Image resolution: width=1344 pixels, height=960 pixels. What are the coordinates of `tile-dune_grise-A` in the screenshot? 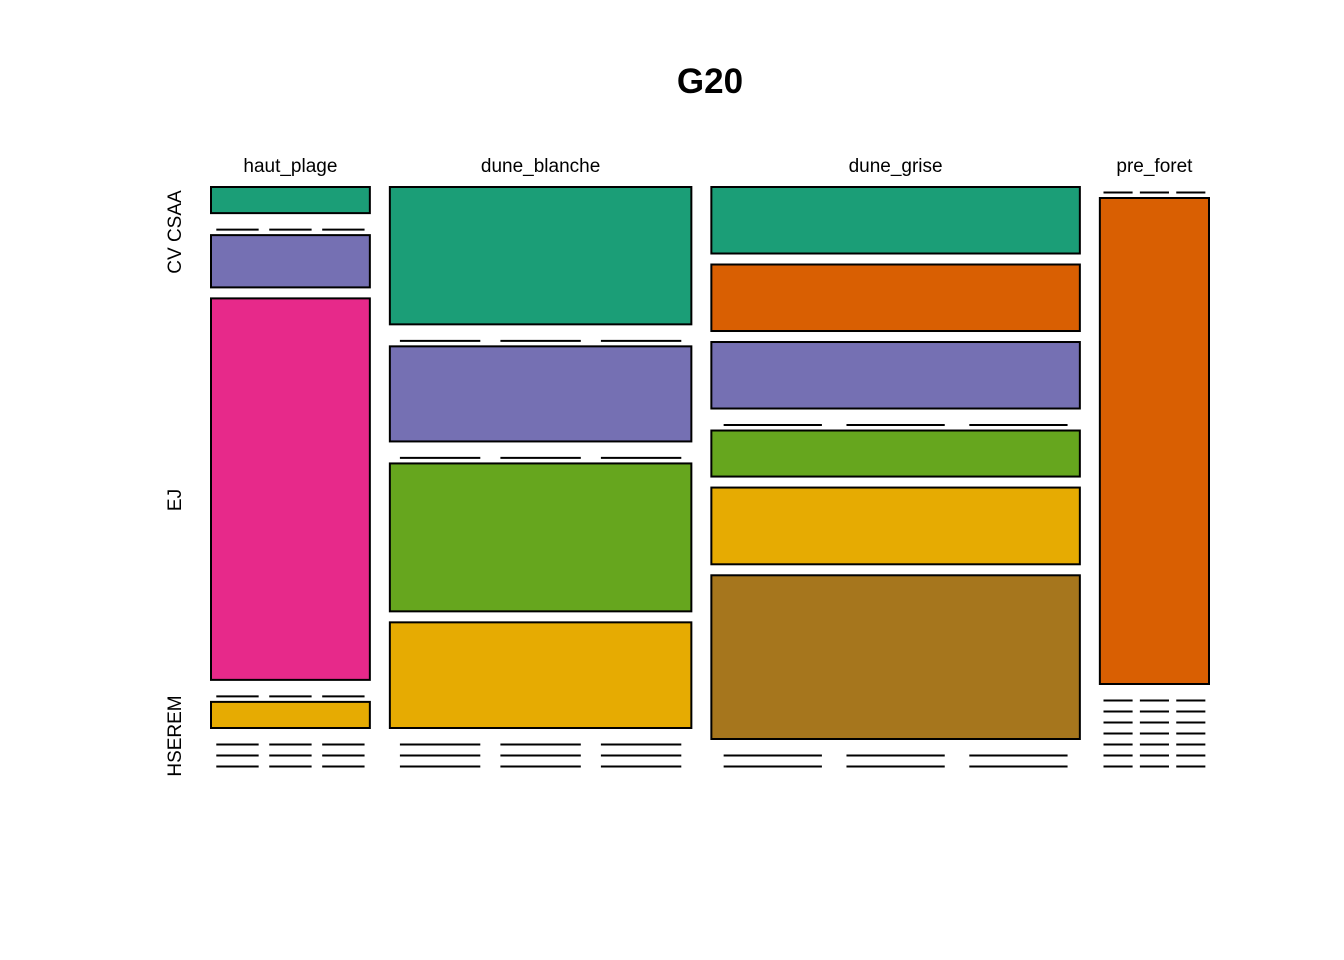 It's located at (895, 220).